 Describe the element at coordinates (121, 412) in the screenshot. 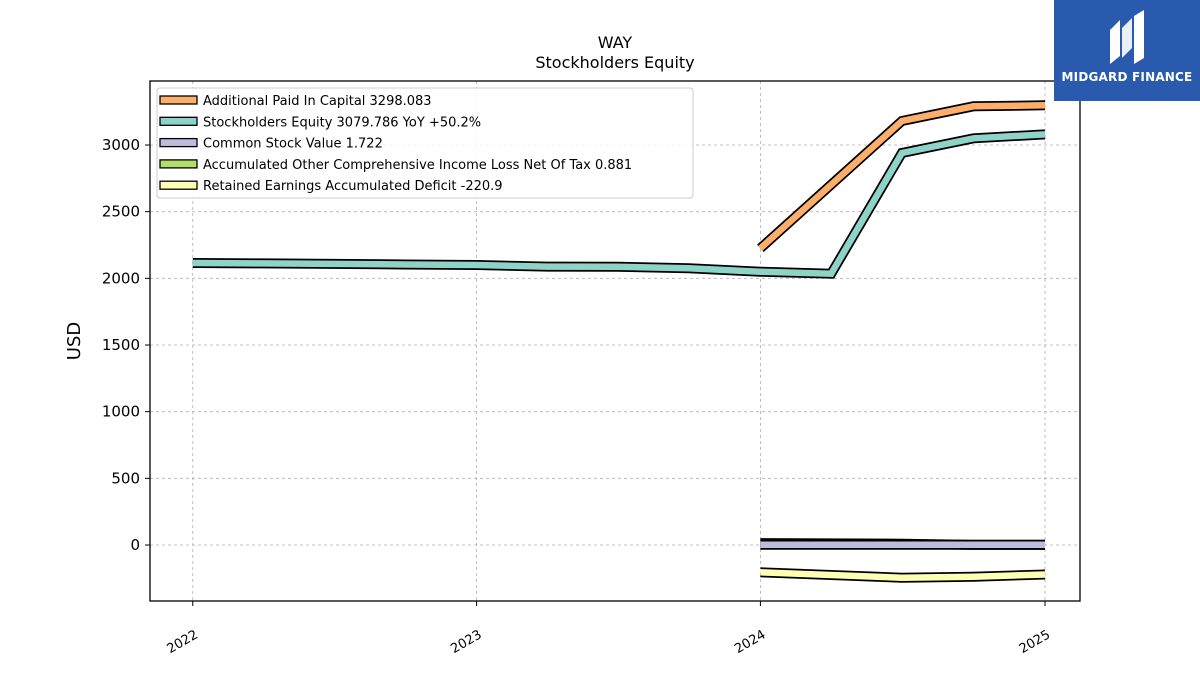

I see `y-tick-label: 1000` at that location.